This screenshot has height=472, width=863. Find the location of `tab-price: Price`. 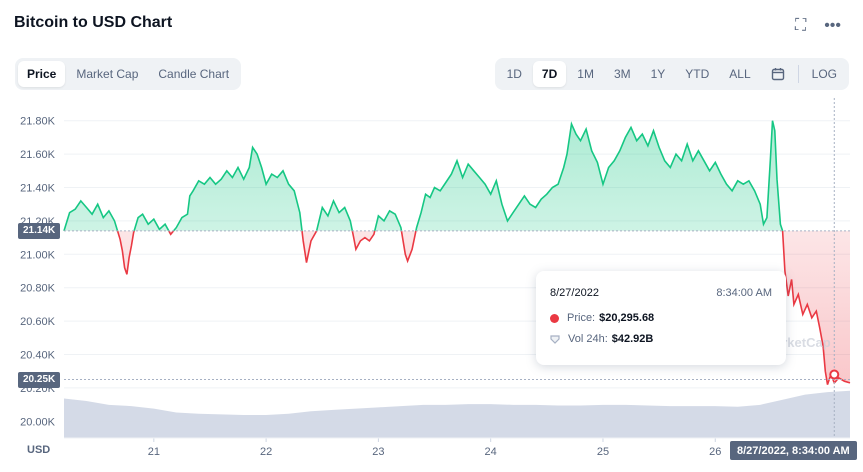

tab-price: Price is located at coordinates (42, 74).